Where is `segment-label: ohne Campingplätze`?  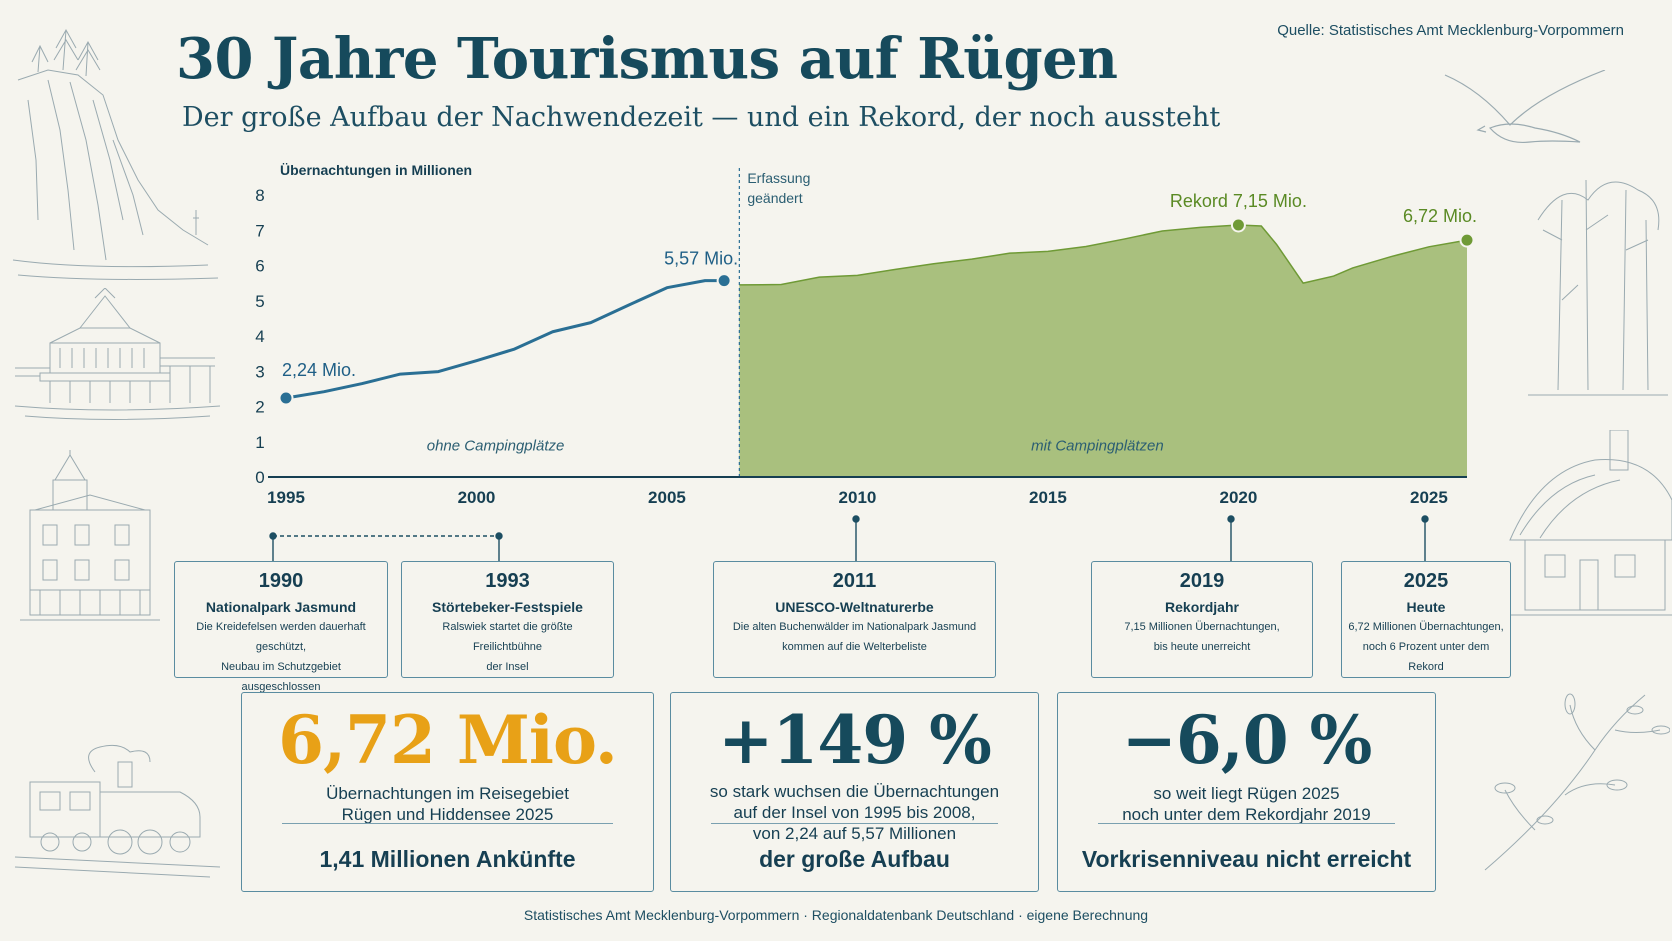 segment-label: ohne Campingplätze is located at coordinates (496, 446).